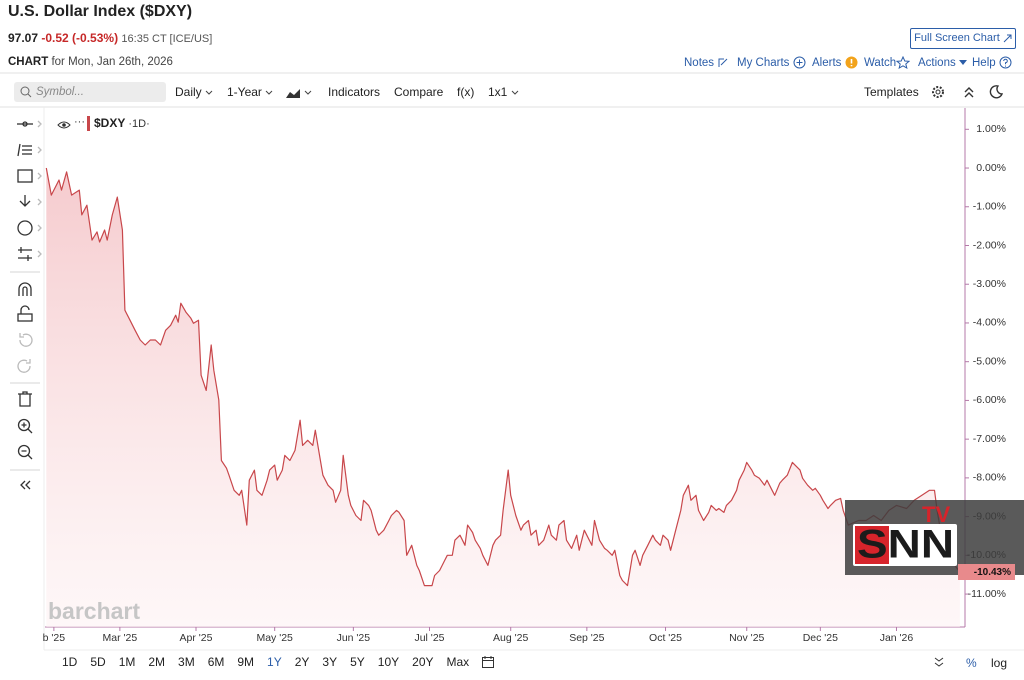 This screenshot has width=1024, height=680. Describe the element at coordinates (25, 201) in the screenshot. I see `tool-arrow` at that location.